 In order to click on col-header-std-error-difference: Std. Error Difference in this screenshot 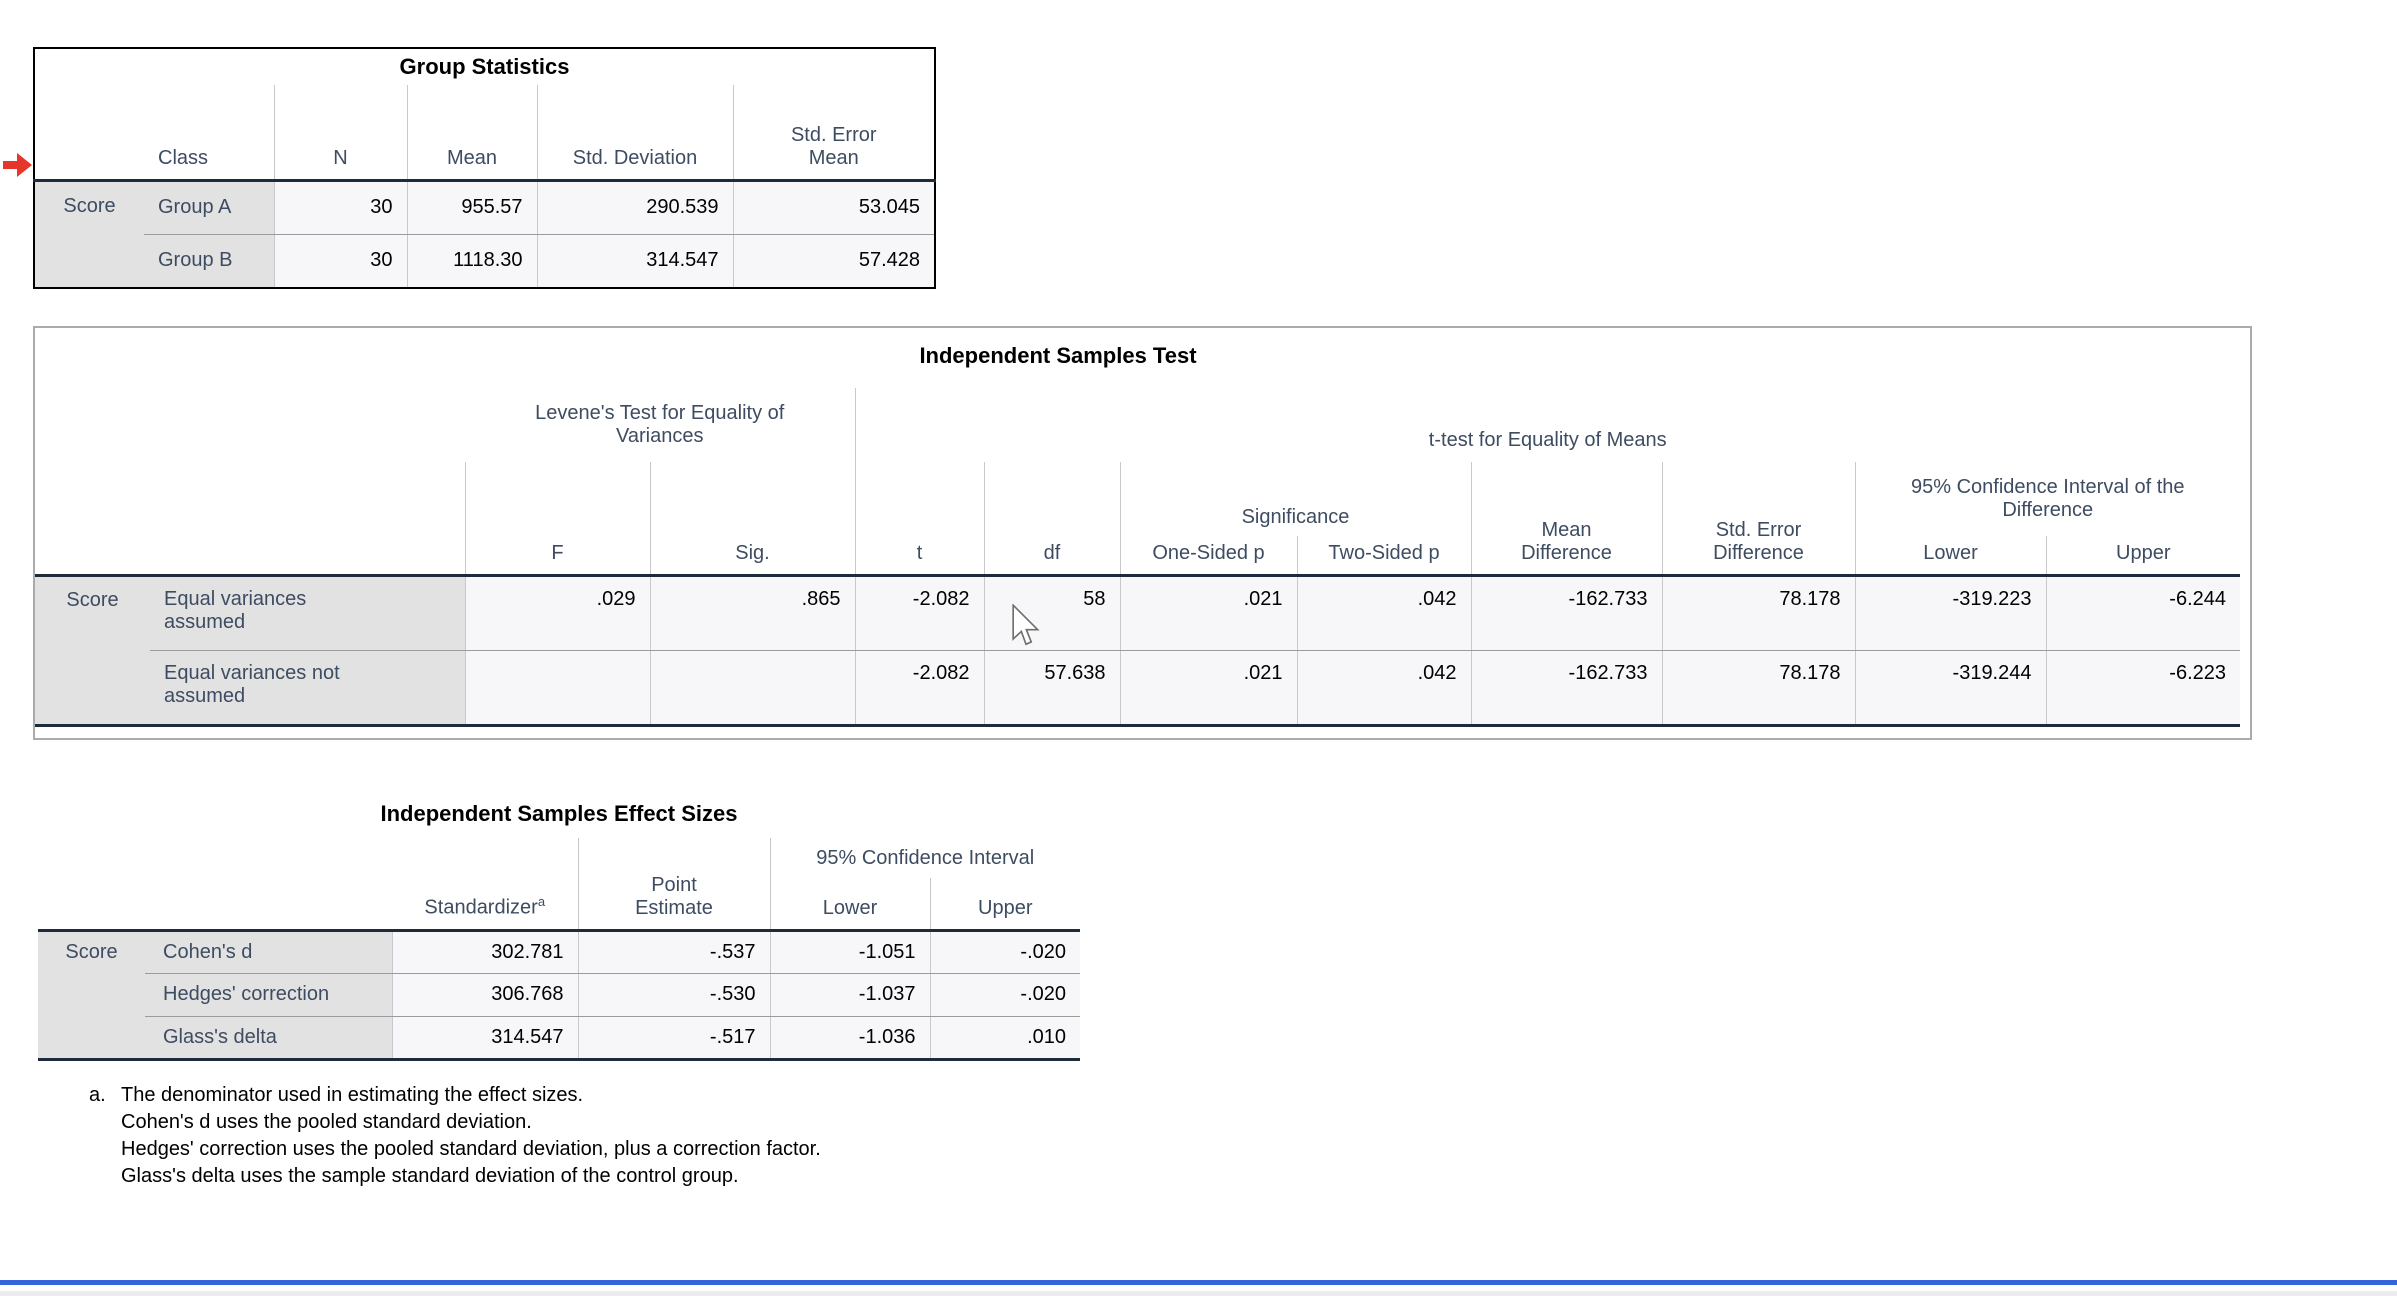, I will do `click(1758, 519)`.